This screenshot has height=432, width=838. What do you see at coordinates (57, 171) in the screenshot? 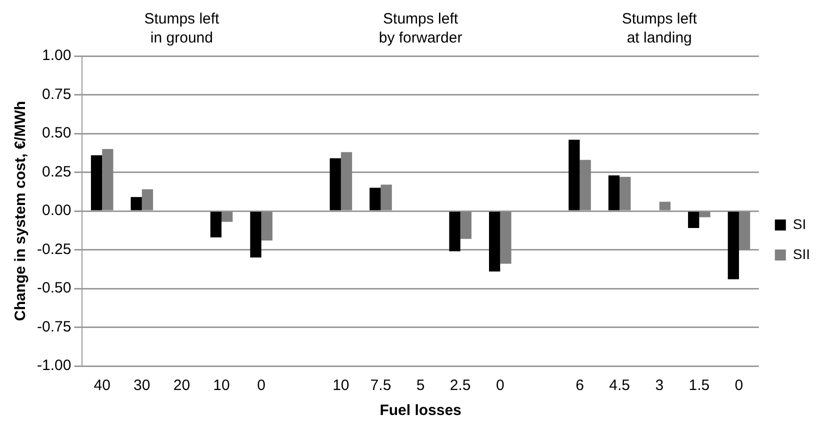
I see `y-tick-label: 0.25` at bounding box center [57, 171].